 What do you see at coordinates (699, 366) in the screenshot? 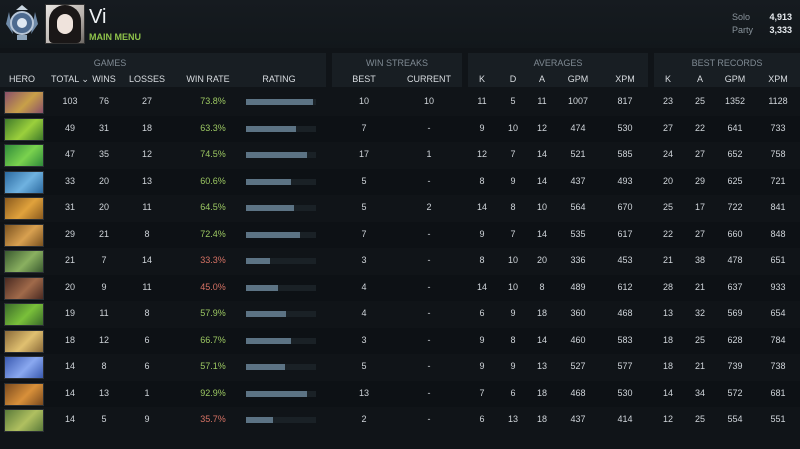
I see `cell-ba: 21` at bounding box center [699, 366].